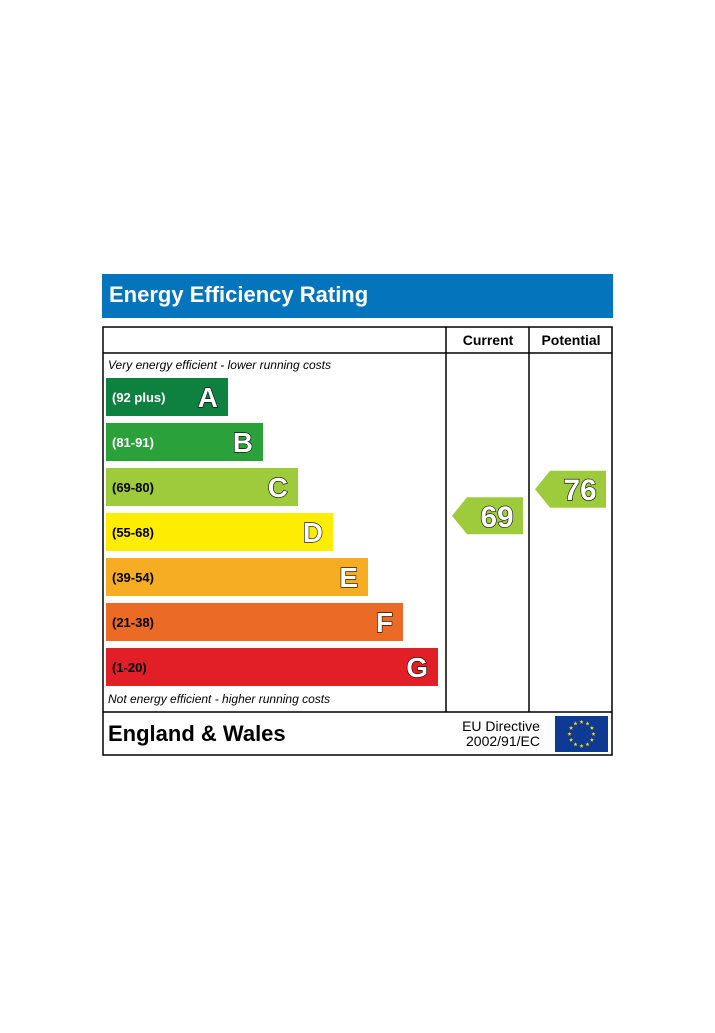  I want to click on band-g: (1-20) G, so click(272, 667).